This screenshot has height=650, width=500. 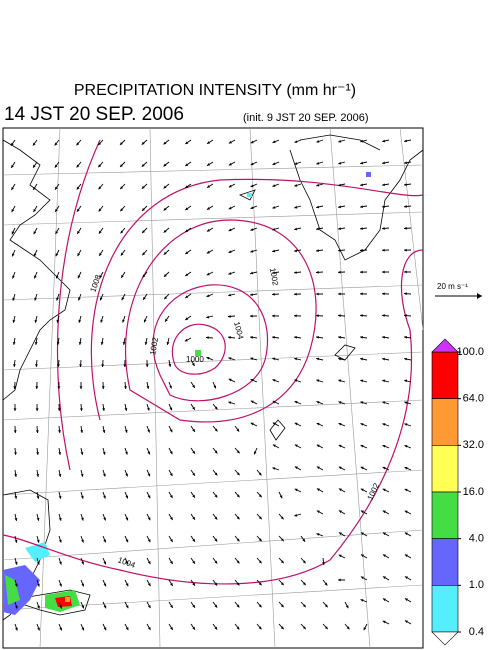 I want to click on title: PRECIPITATION INTENSITY (mm hr⁻¹), so click(x=215, y=90).